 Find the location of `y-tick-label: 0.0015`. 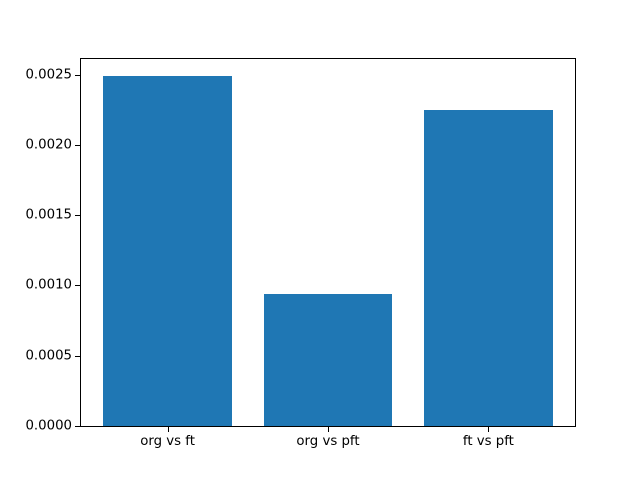

y-tick-label: 0.0015 is located at coordinates (48, 215).